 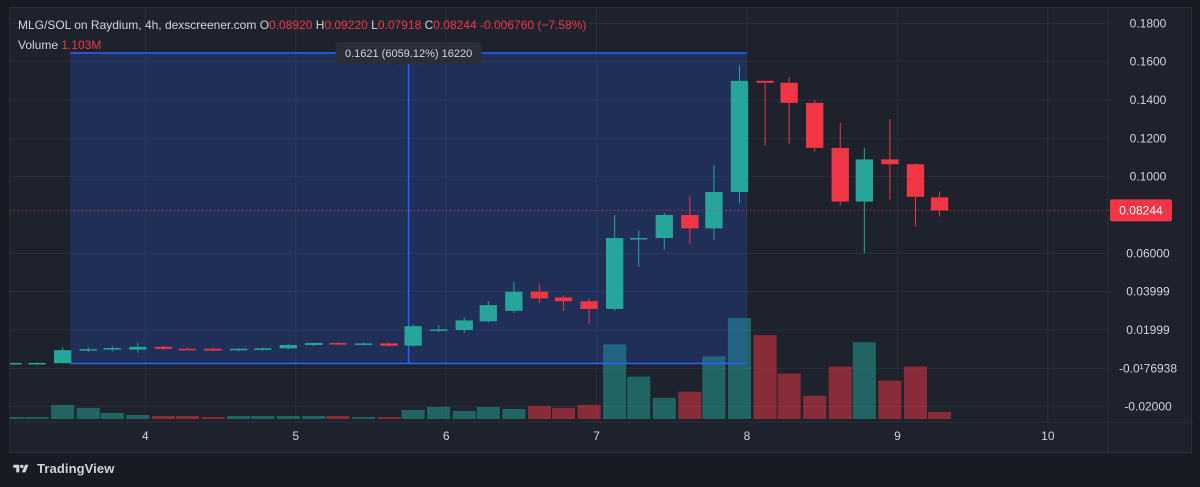 What do you see at coordinates (1048, 436) in the screenshot?
I see `time-tick-label: 10` at bounding box center [1048, 436].